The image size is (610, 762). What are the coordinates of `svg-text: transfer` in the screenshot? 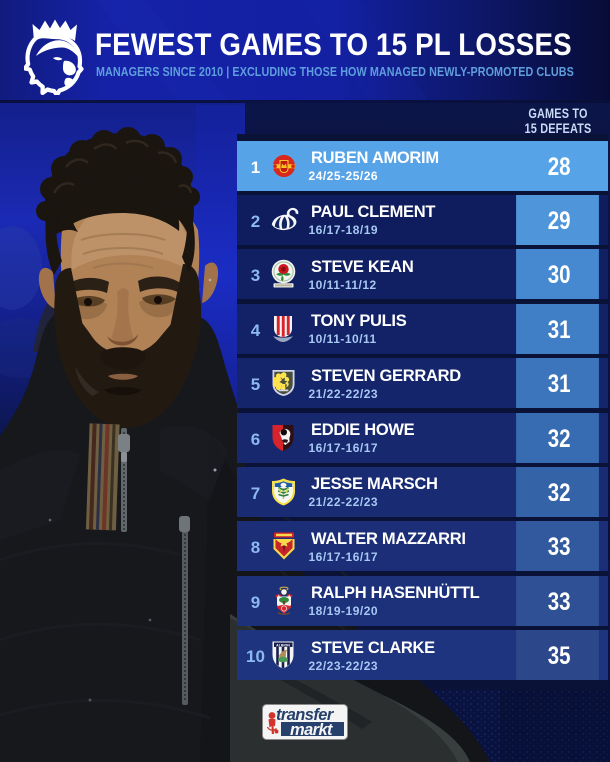 It's located at (305, 715).